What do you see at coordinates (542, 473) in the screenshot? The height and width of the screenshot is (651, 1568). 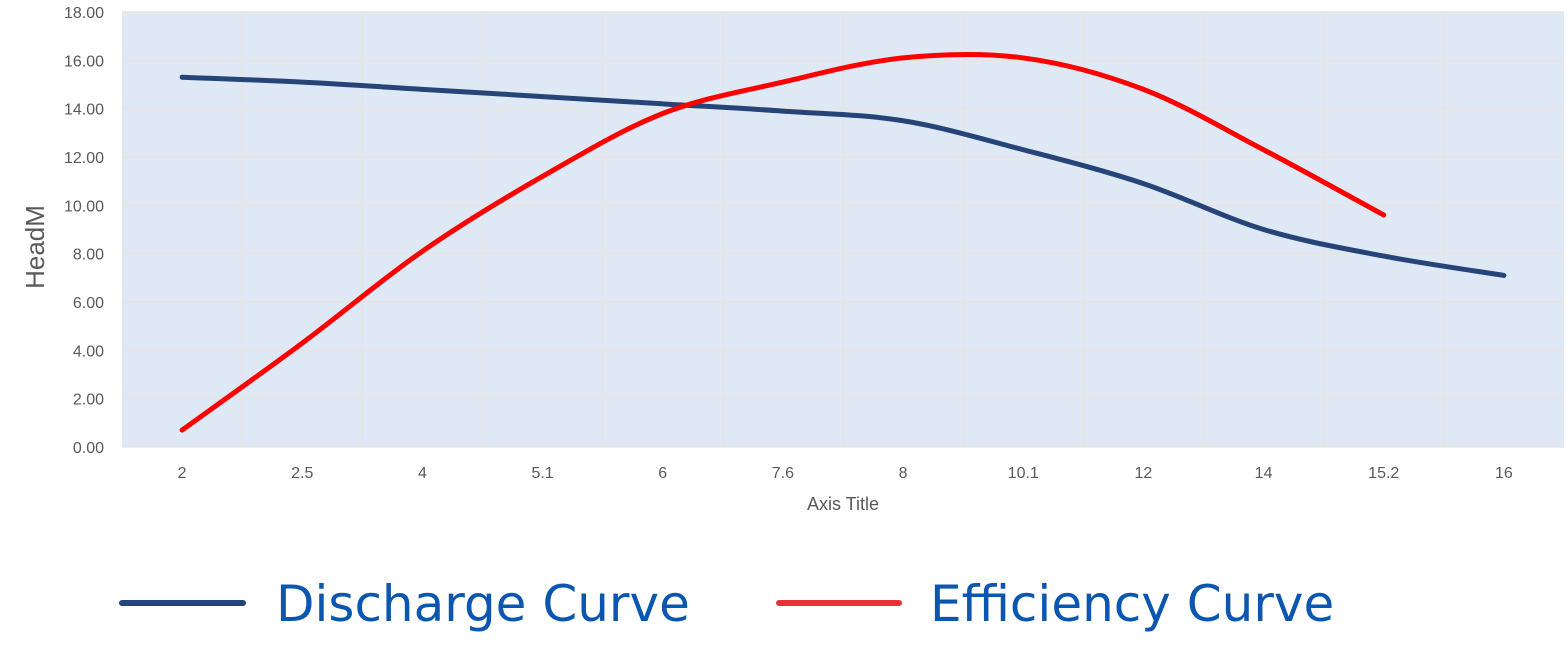 I see `x-tick-label: 5.1` at bounding box center [542, 473].